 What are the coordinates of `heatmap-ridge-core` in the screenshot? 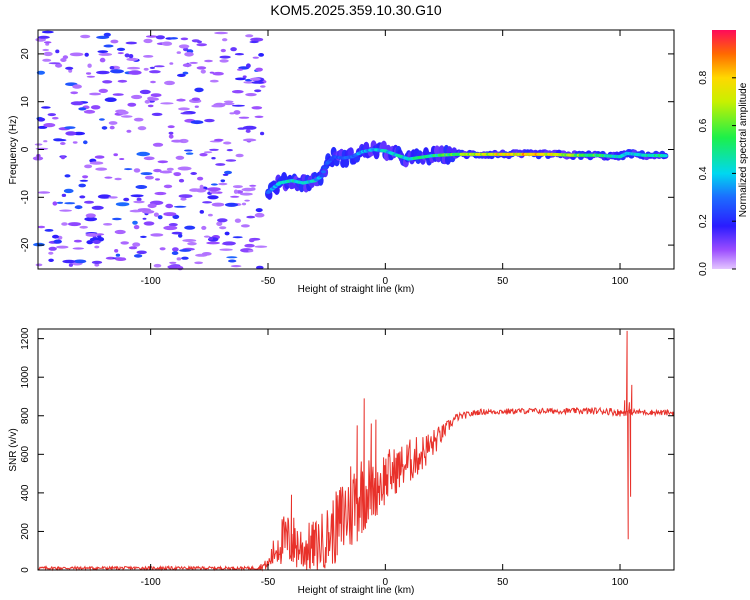 It's located at (665, 156).